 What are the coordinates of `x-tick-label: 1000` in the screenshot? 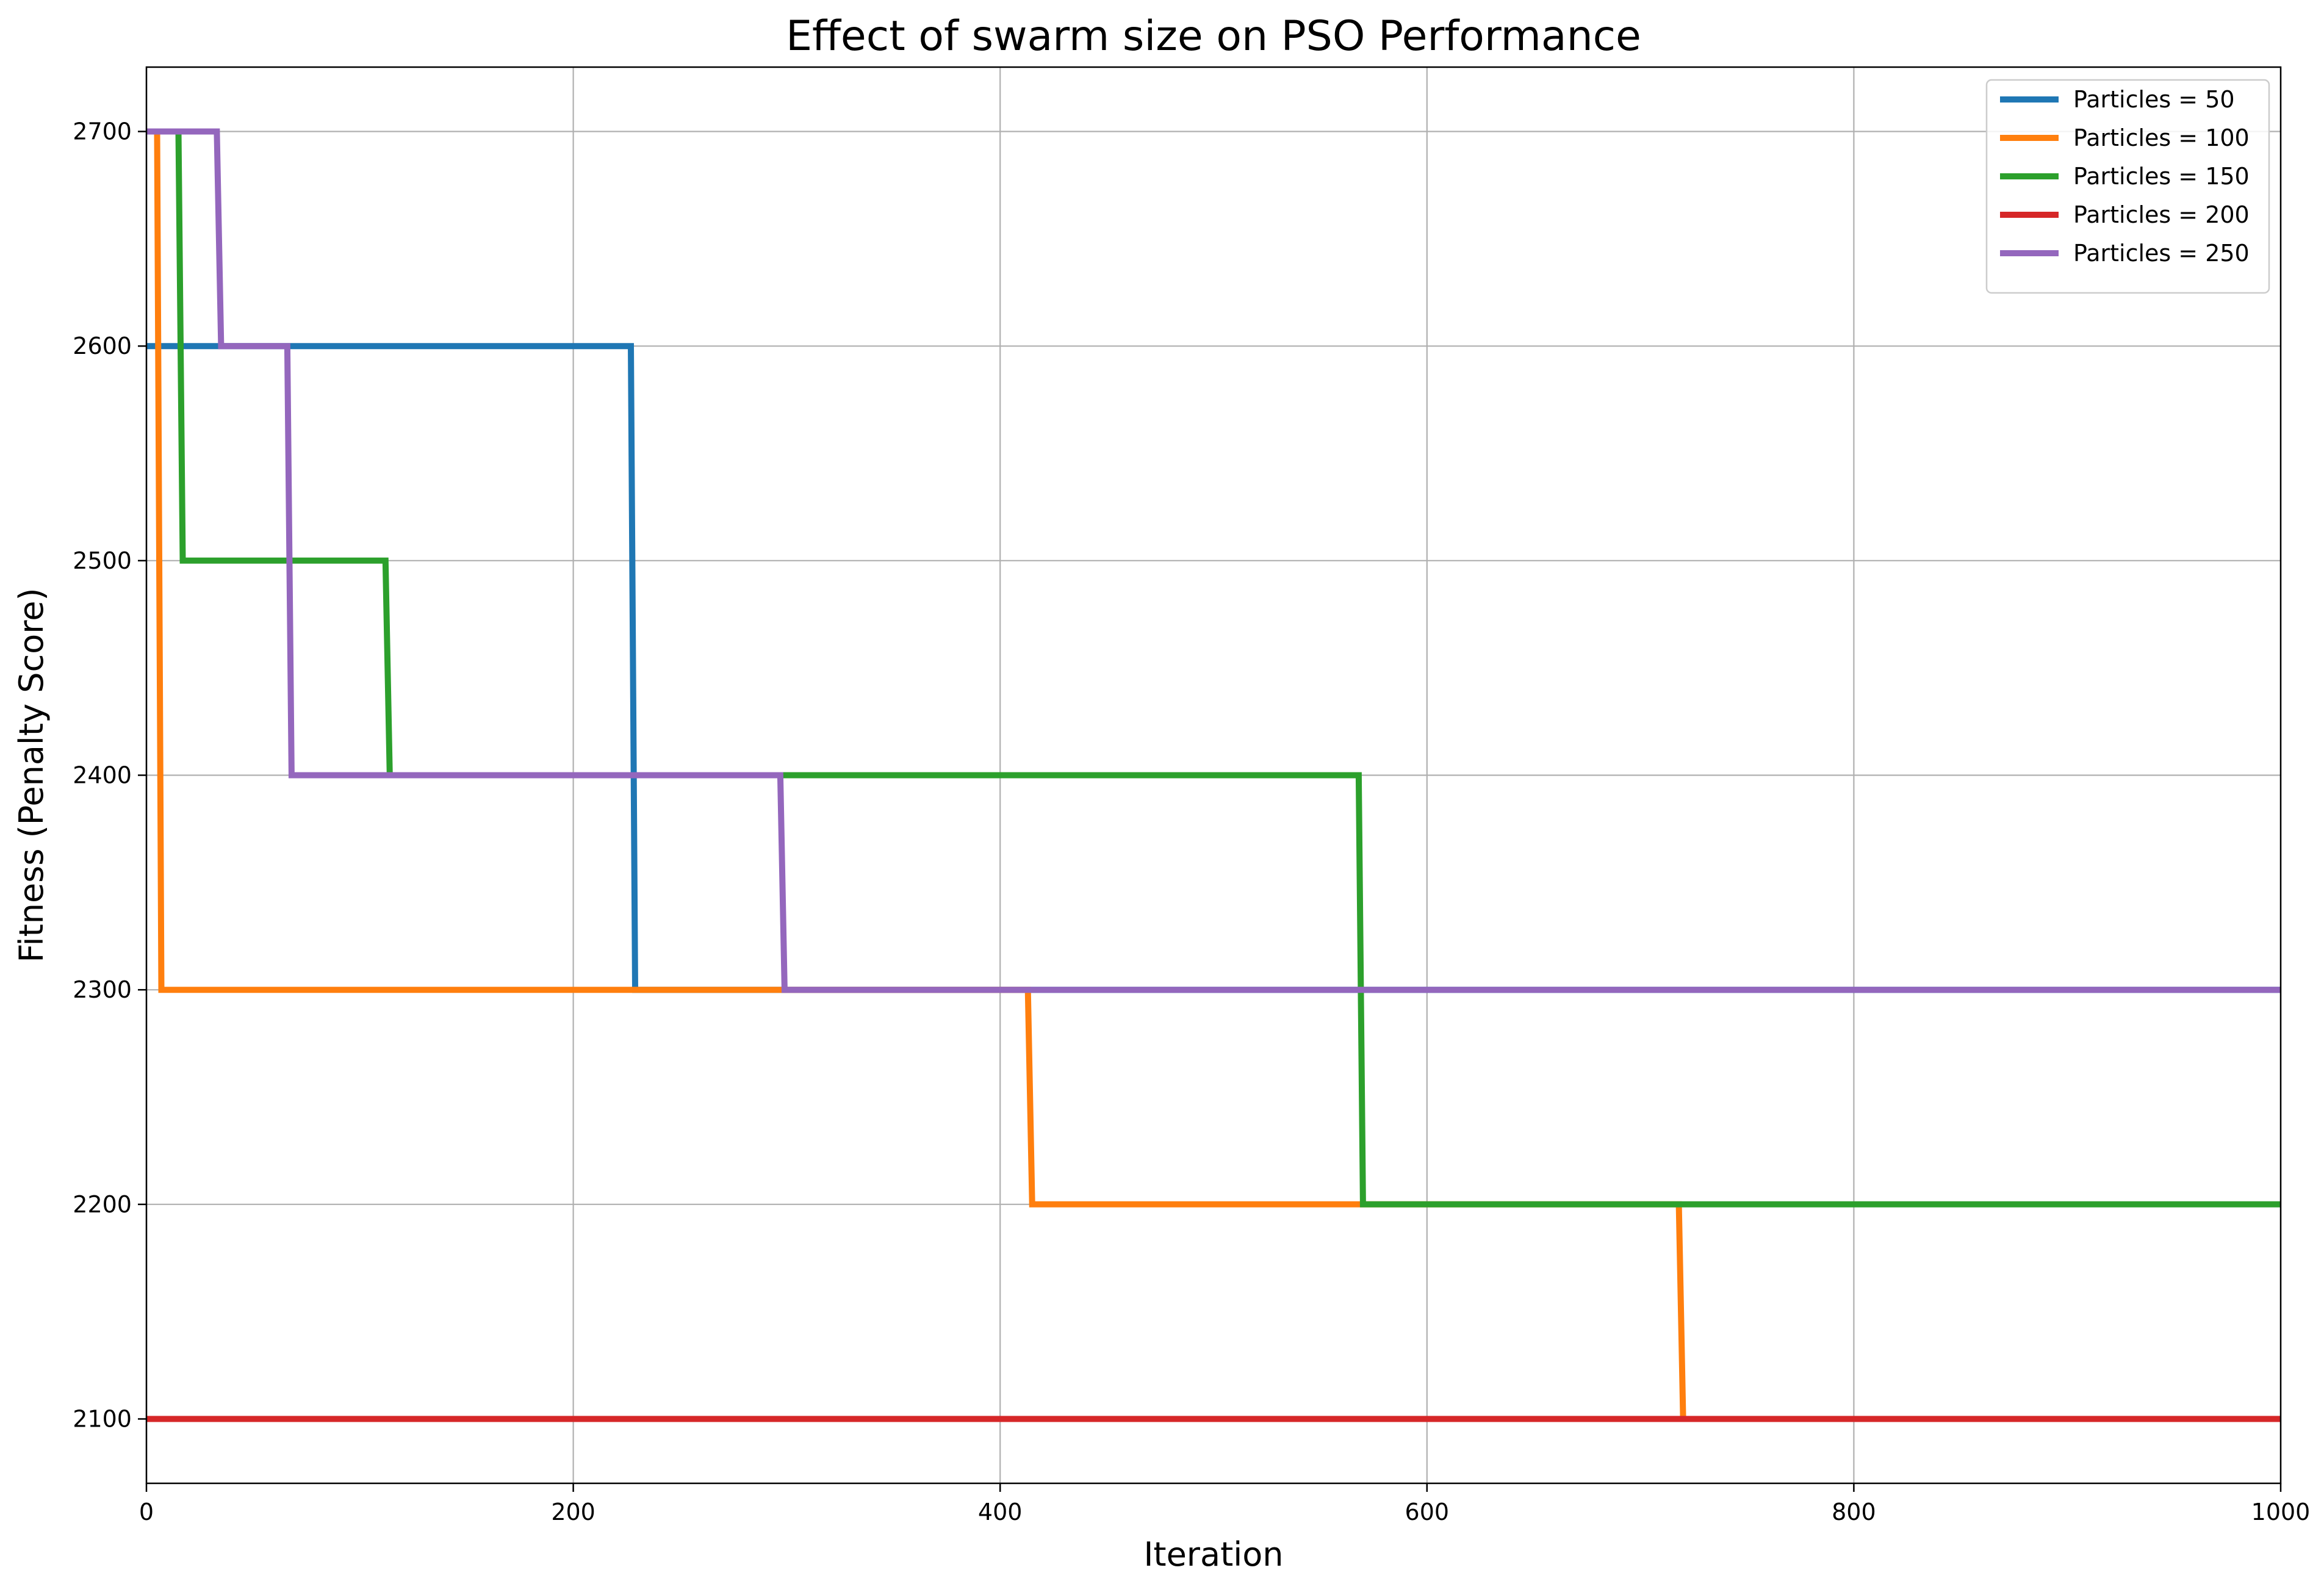 It's located at (2281, 1512).